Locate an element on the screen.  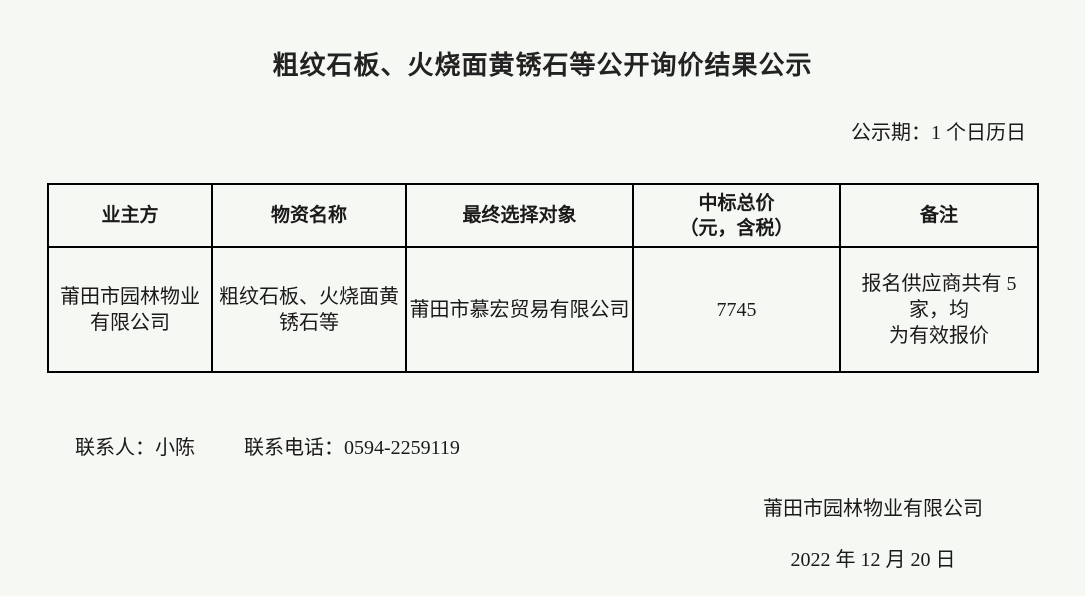
column-header-final-selection: 最终选择对象 is located at coordinates (519, 215).